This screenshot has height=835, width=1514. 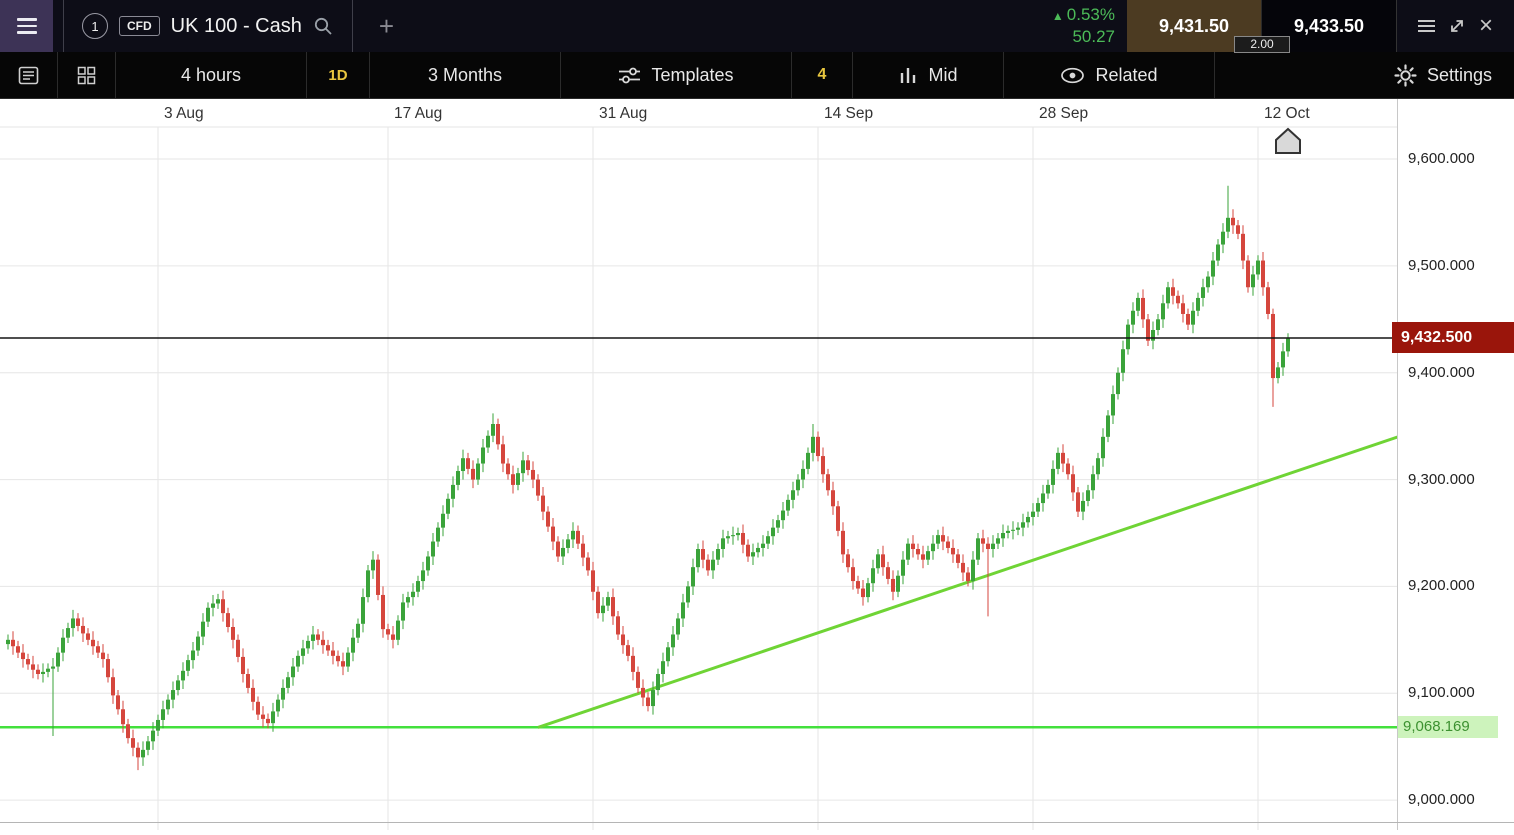 I want to click on bars-icon, so click(x=908, y=75).